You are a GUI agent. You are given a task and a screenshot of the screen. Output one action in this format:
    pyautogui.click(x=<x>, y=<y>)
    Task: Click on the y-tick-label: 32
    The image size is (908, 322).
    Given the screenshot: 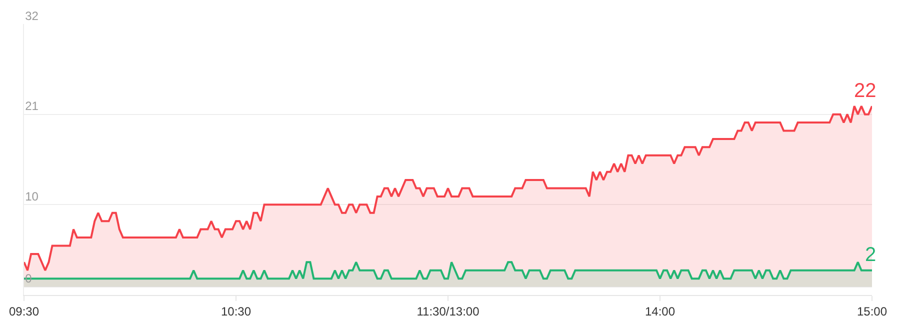 What is the action you would take?
    pyautogui.click(x=32, y=15)
    